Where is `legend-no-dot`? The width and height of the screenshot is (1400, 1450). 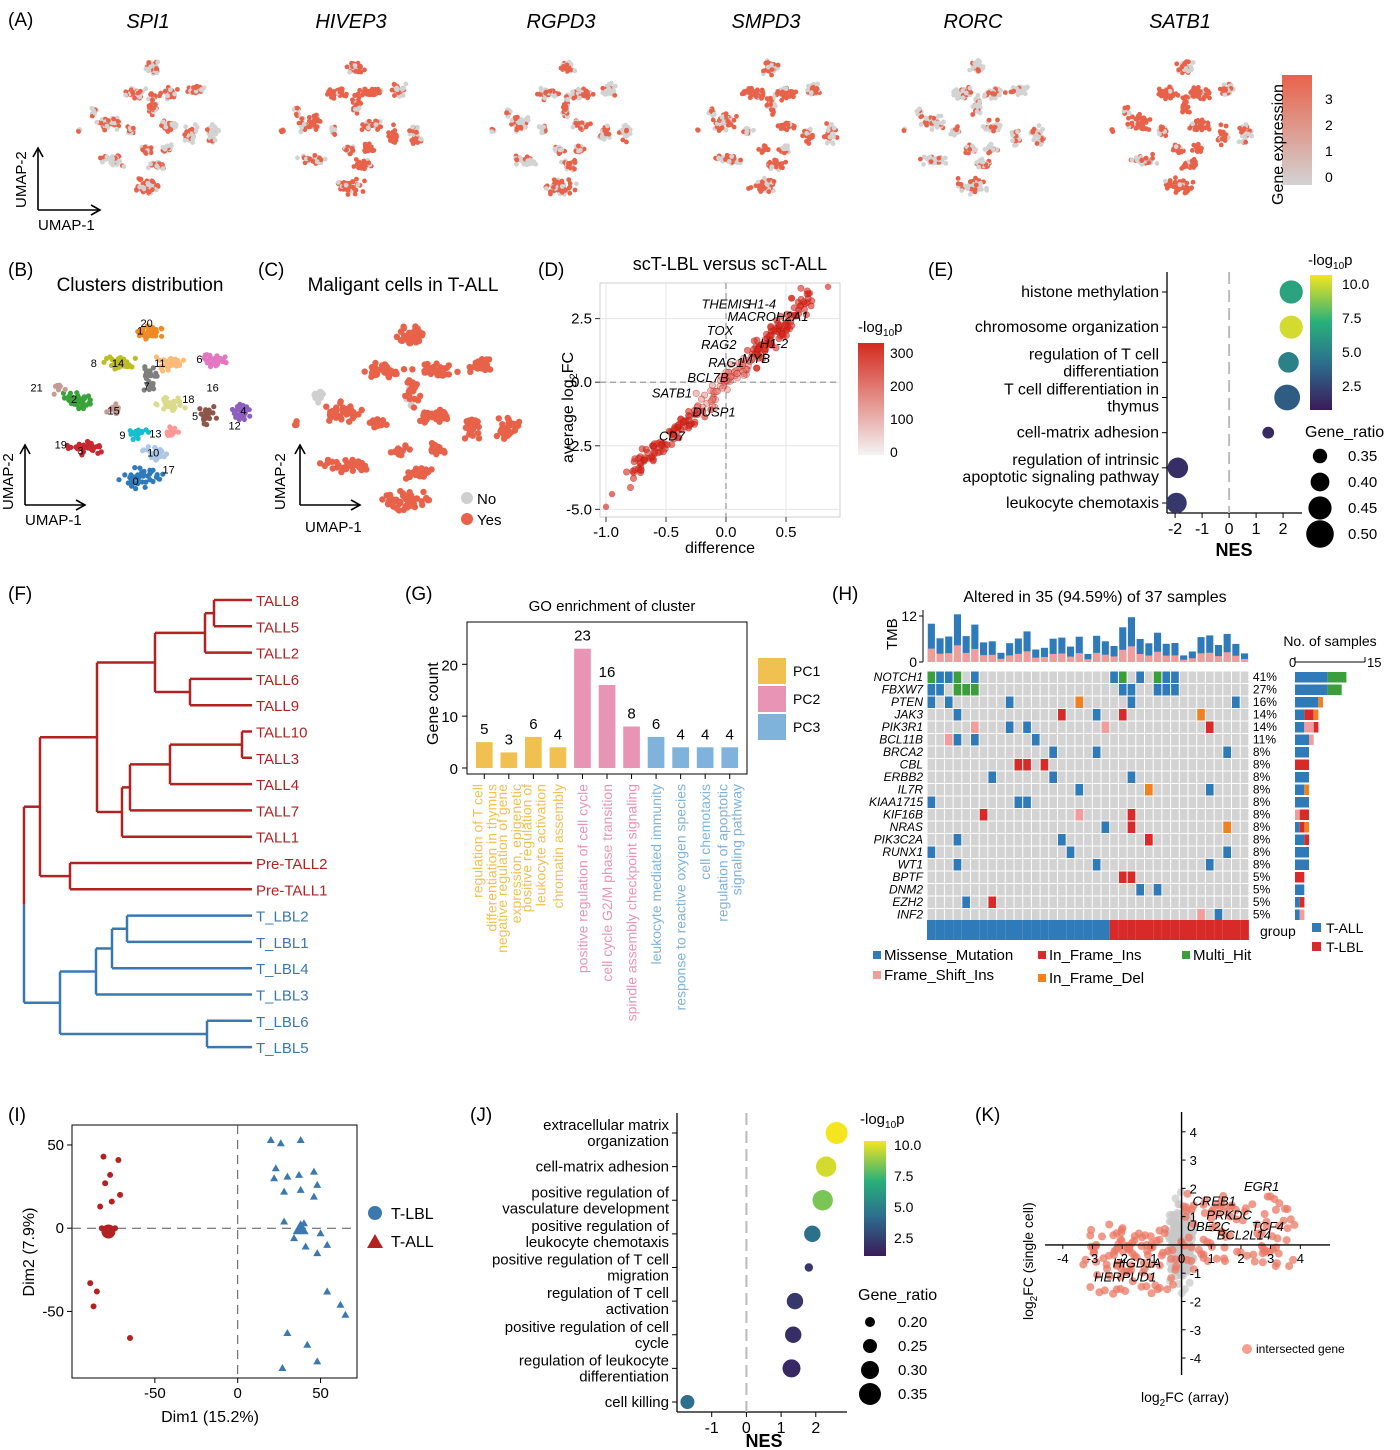
legend-no-dot is located at coordinates (467, 498).